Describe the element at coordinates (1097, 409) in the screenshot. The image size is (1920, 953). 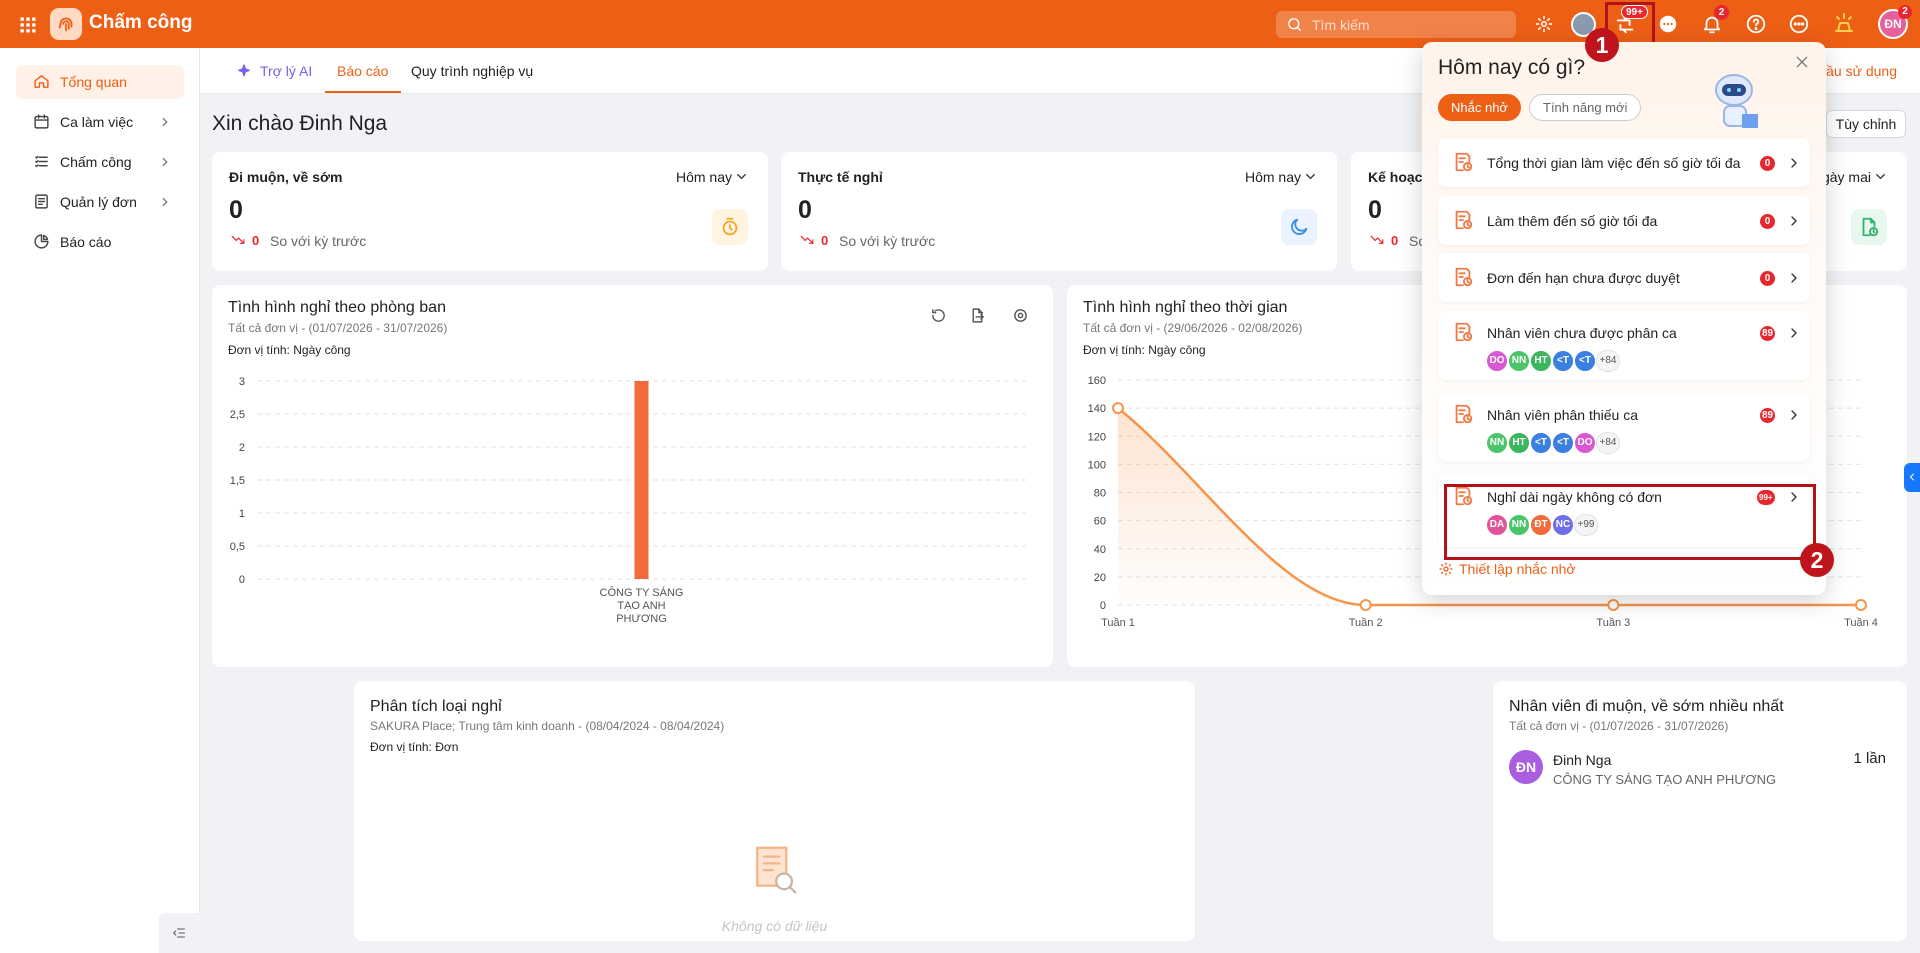
I see `y-tick-label: 140` at that location.